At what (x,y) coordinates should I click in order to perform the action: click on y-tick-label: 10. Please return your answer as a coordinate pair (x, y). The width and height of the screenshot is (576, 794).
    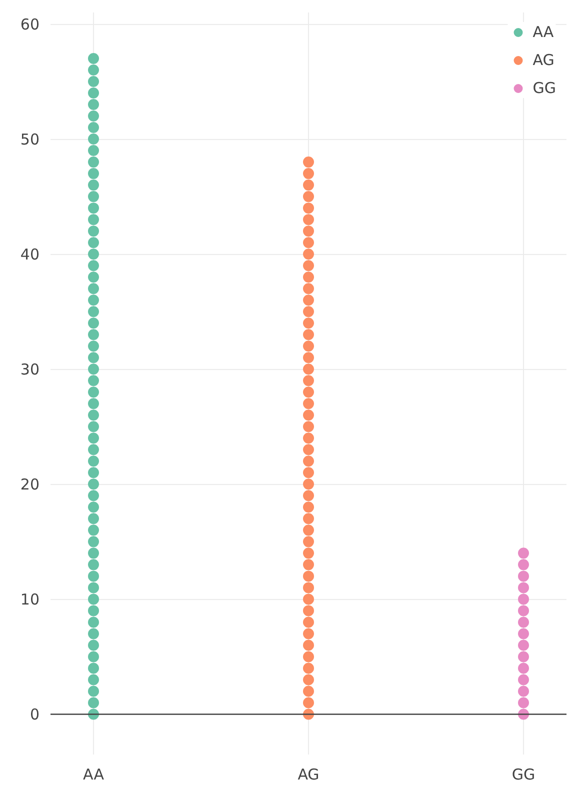
    Looking at the image, I should click on (30, 599).